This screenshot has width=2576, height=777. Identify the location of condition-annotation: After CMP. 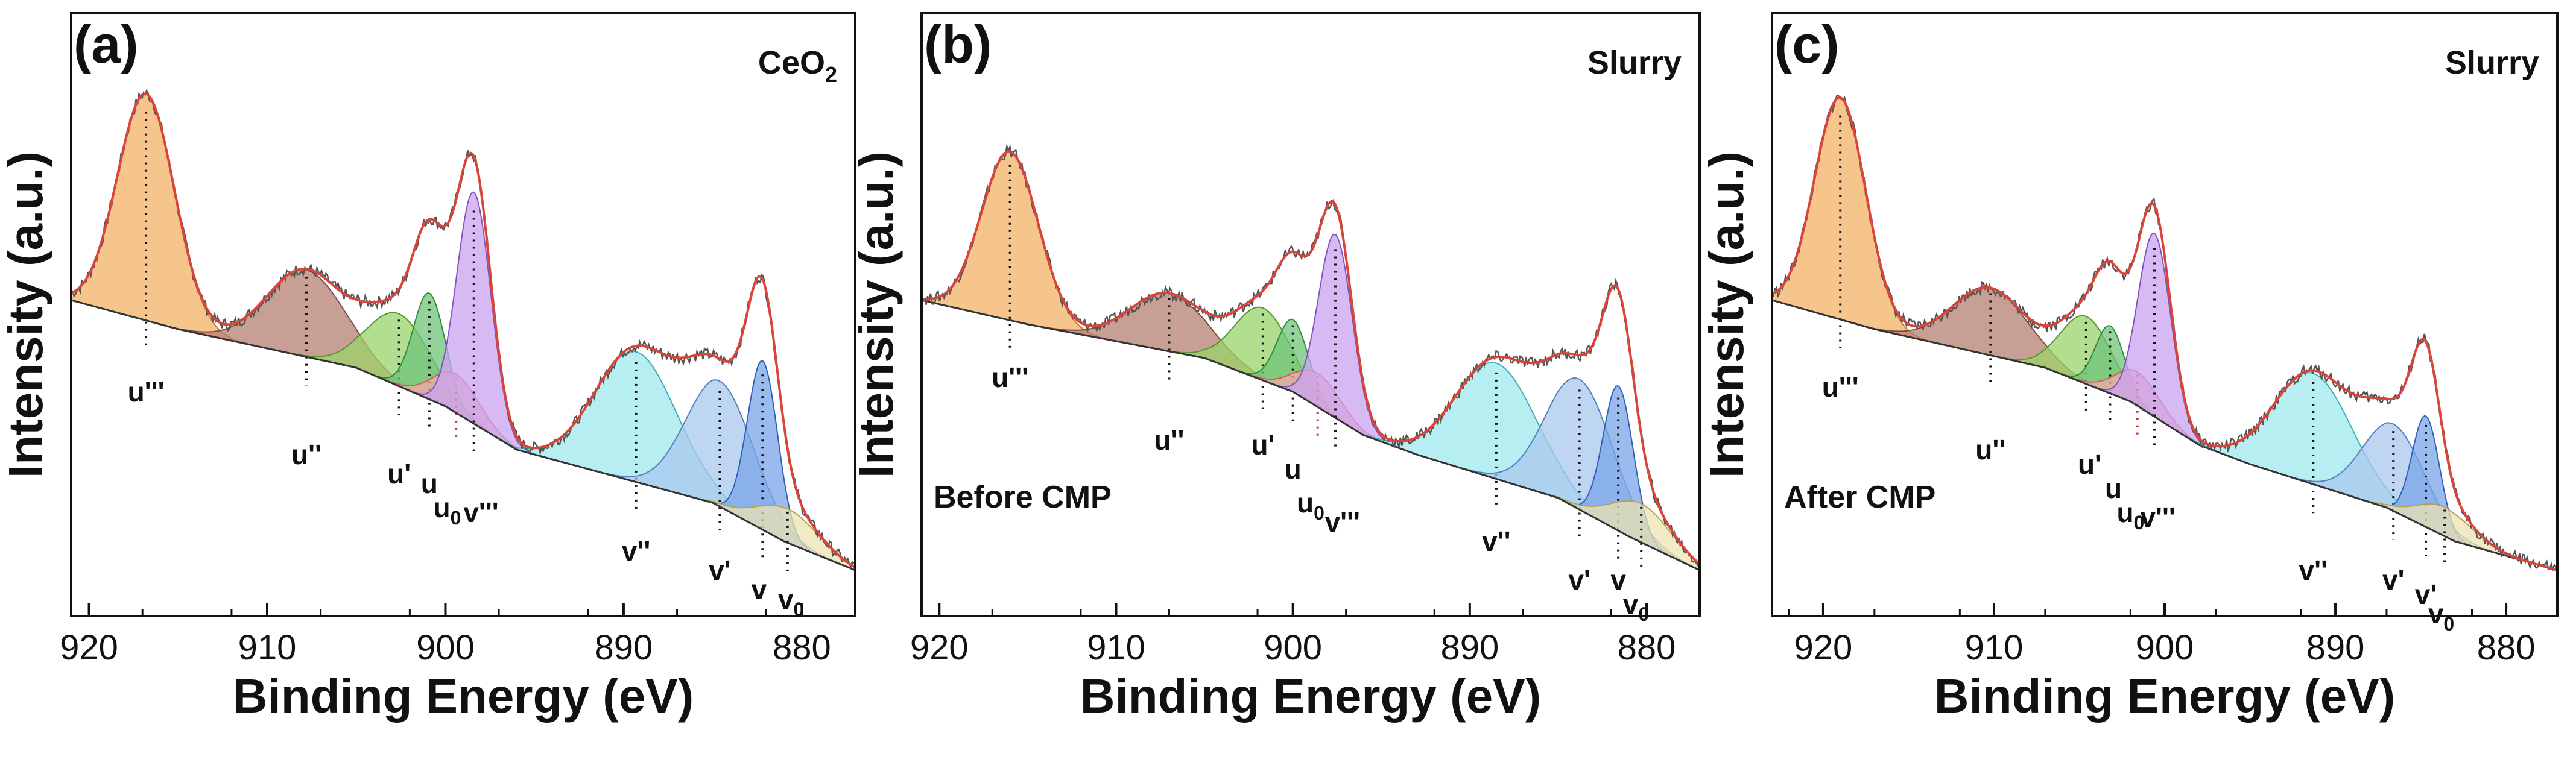
(1859, 498).